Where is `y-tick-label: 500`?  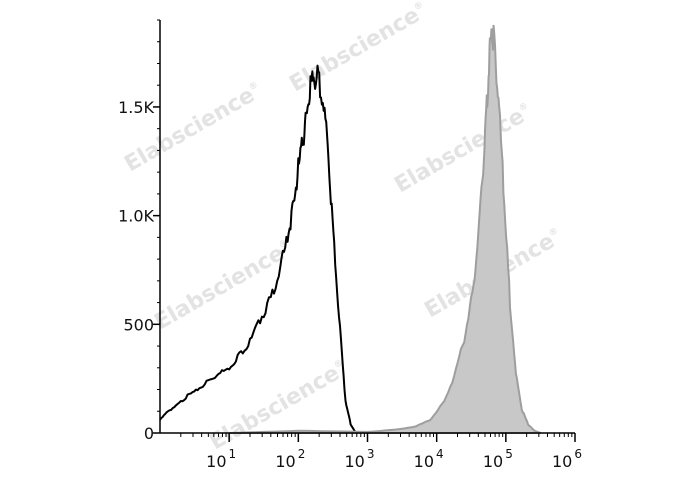 y-tick-label: 500 is located at coordinates (138, 324).